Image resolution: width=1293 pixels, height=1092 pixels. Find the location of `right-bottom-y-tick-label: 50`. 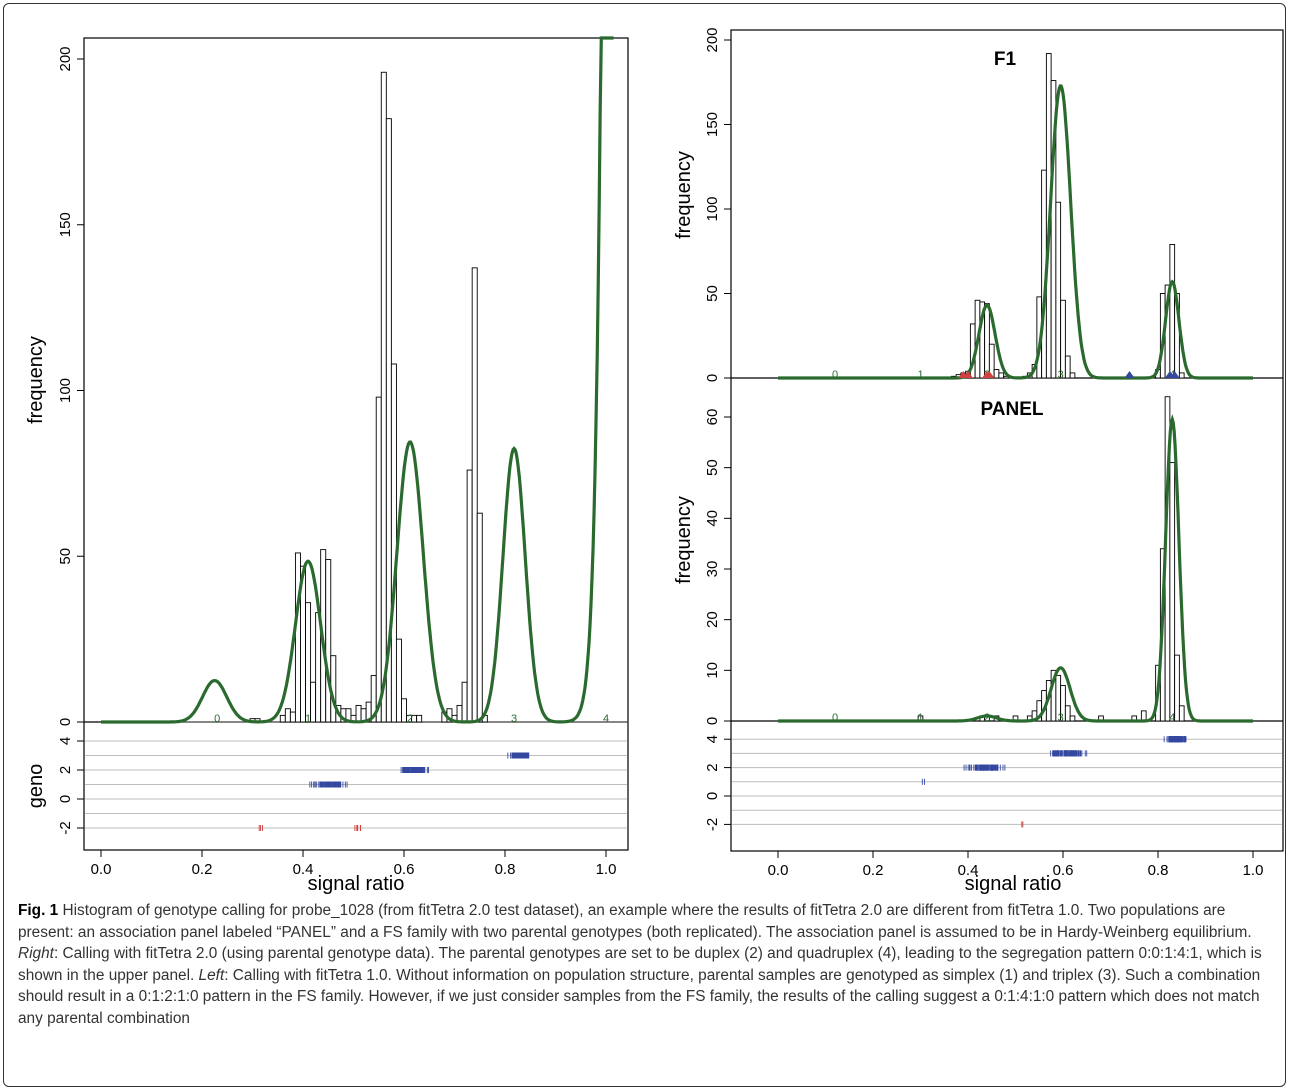

right-bottom-y-tick-label: 50 is located at coordinates (712, 467).